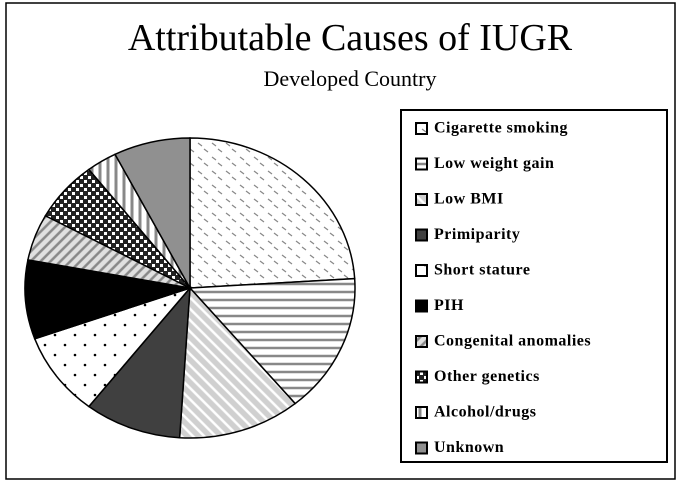  What do you see at coordinates (350, 38) in the screenshot?
I see `chart-title: Attributable Causes of IUGR` at bounding box center [350, 38].